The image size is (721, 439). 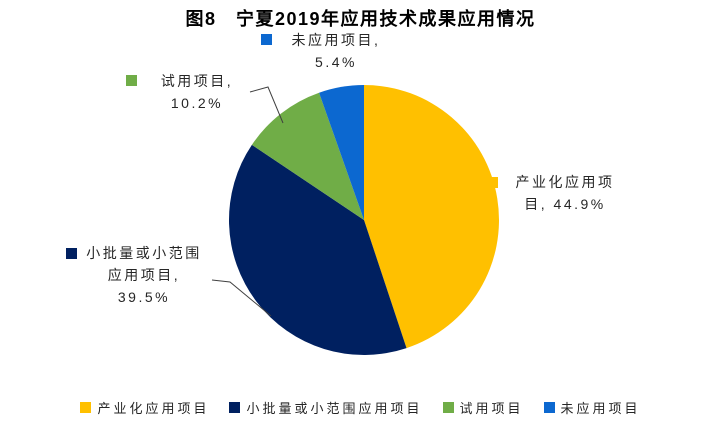 What do you see at coordinates (71, 253) in the screenshot?
I see `small-batch-marker-icon` at bounding box center [71, 253].